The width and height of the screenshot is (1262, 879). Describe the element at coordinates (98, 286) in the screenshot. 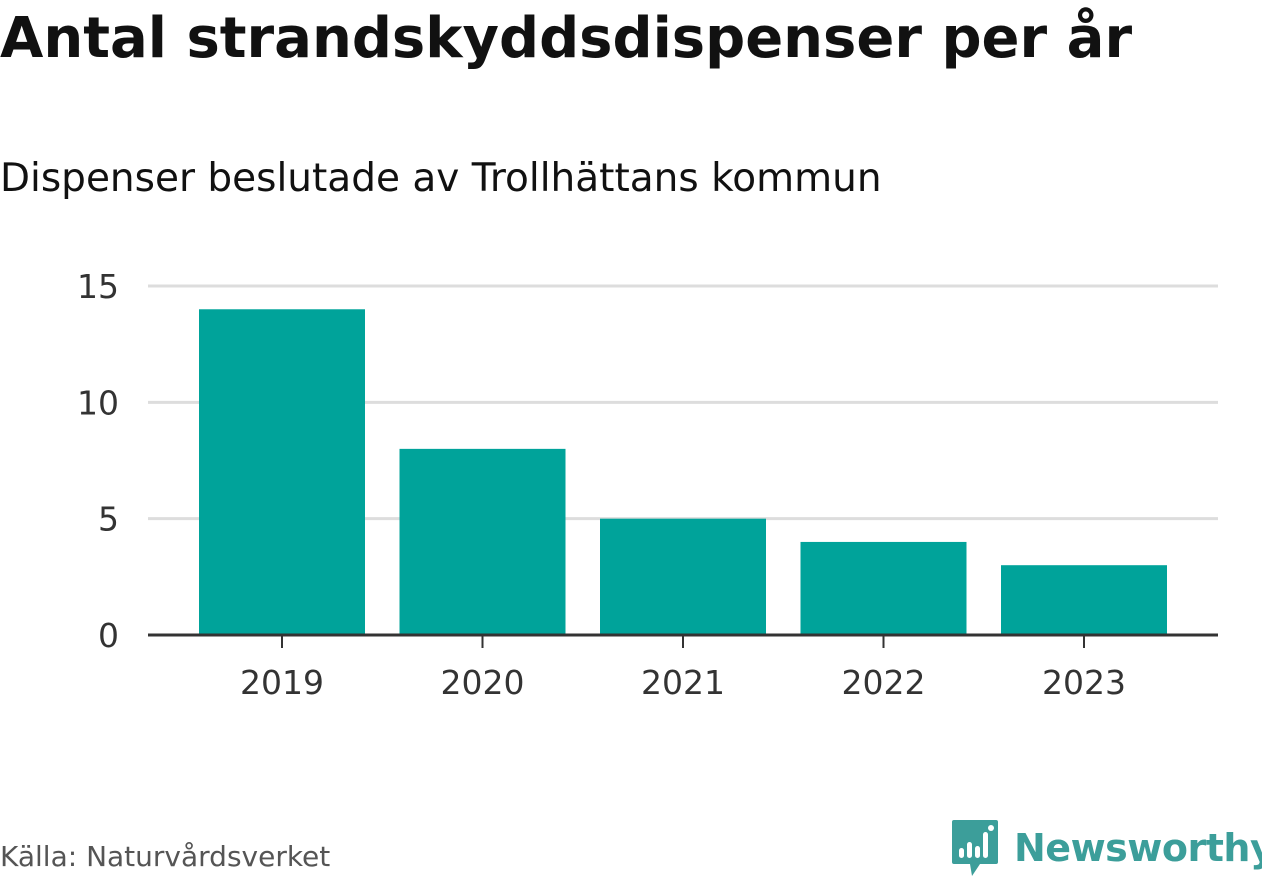

I see `y-tick-label-15: 15` at that location.